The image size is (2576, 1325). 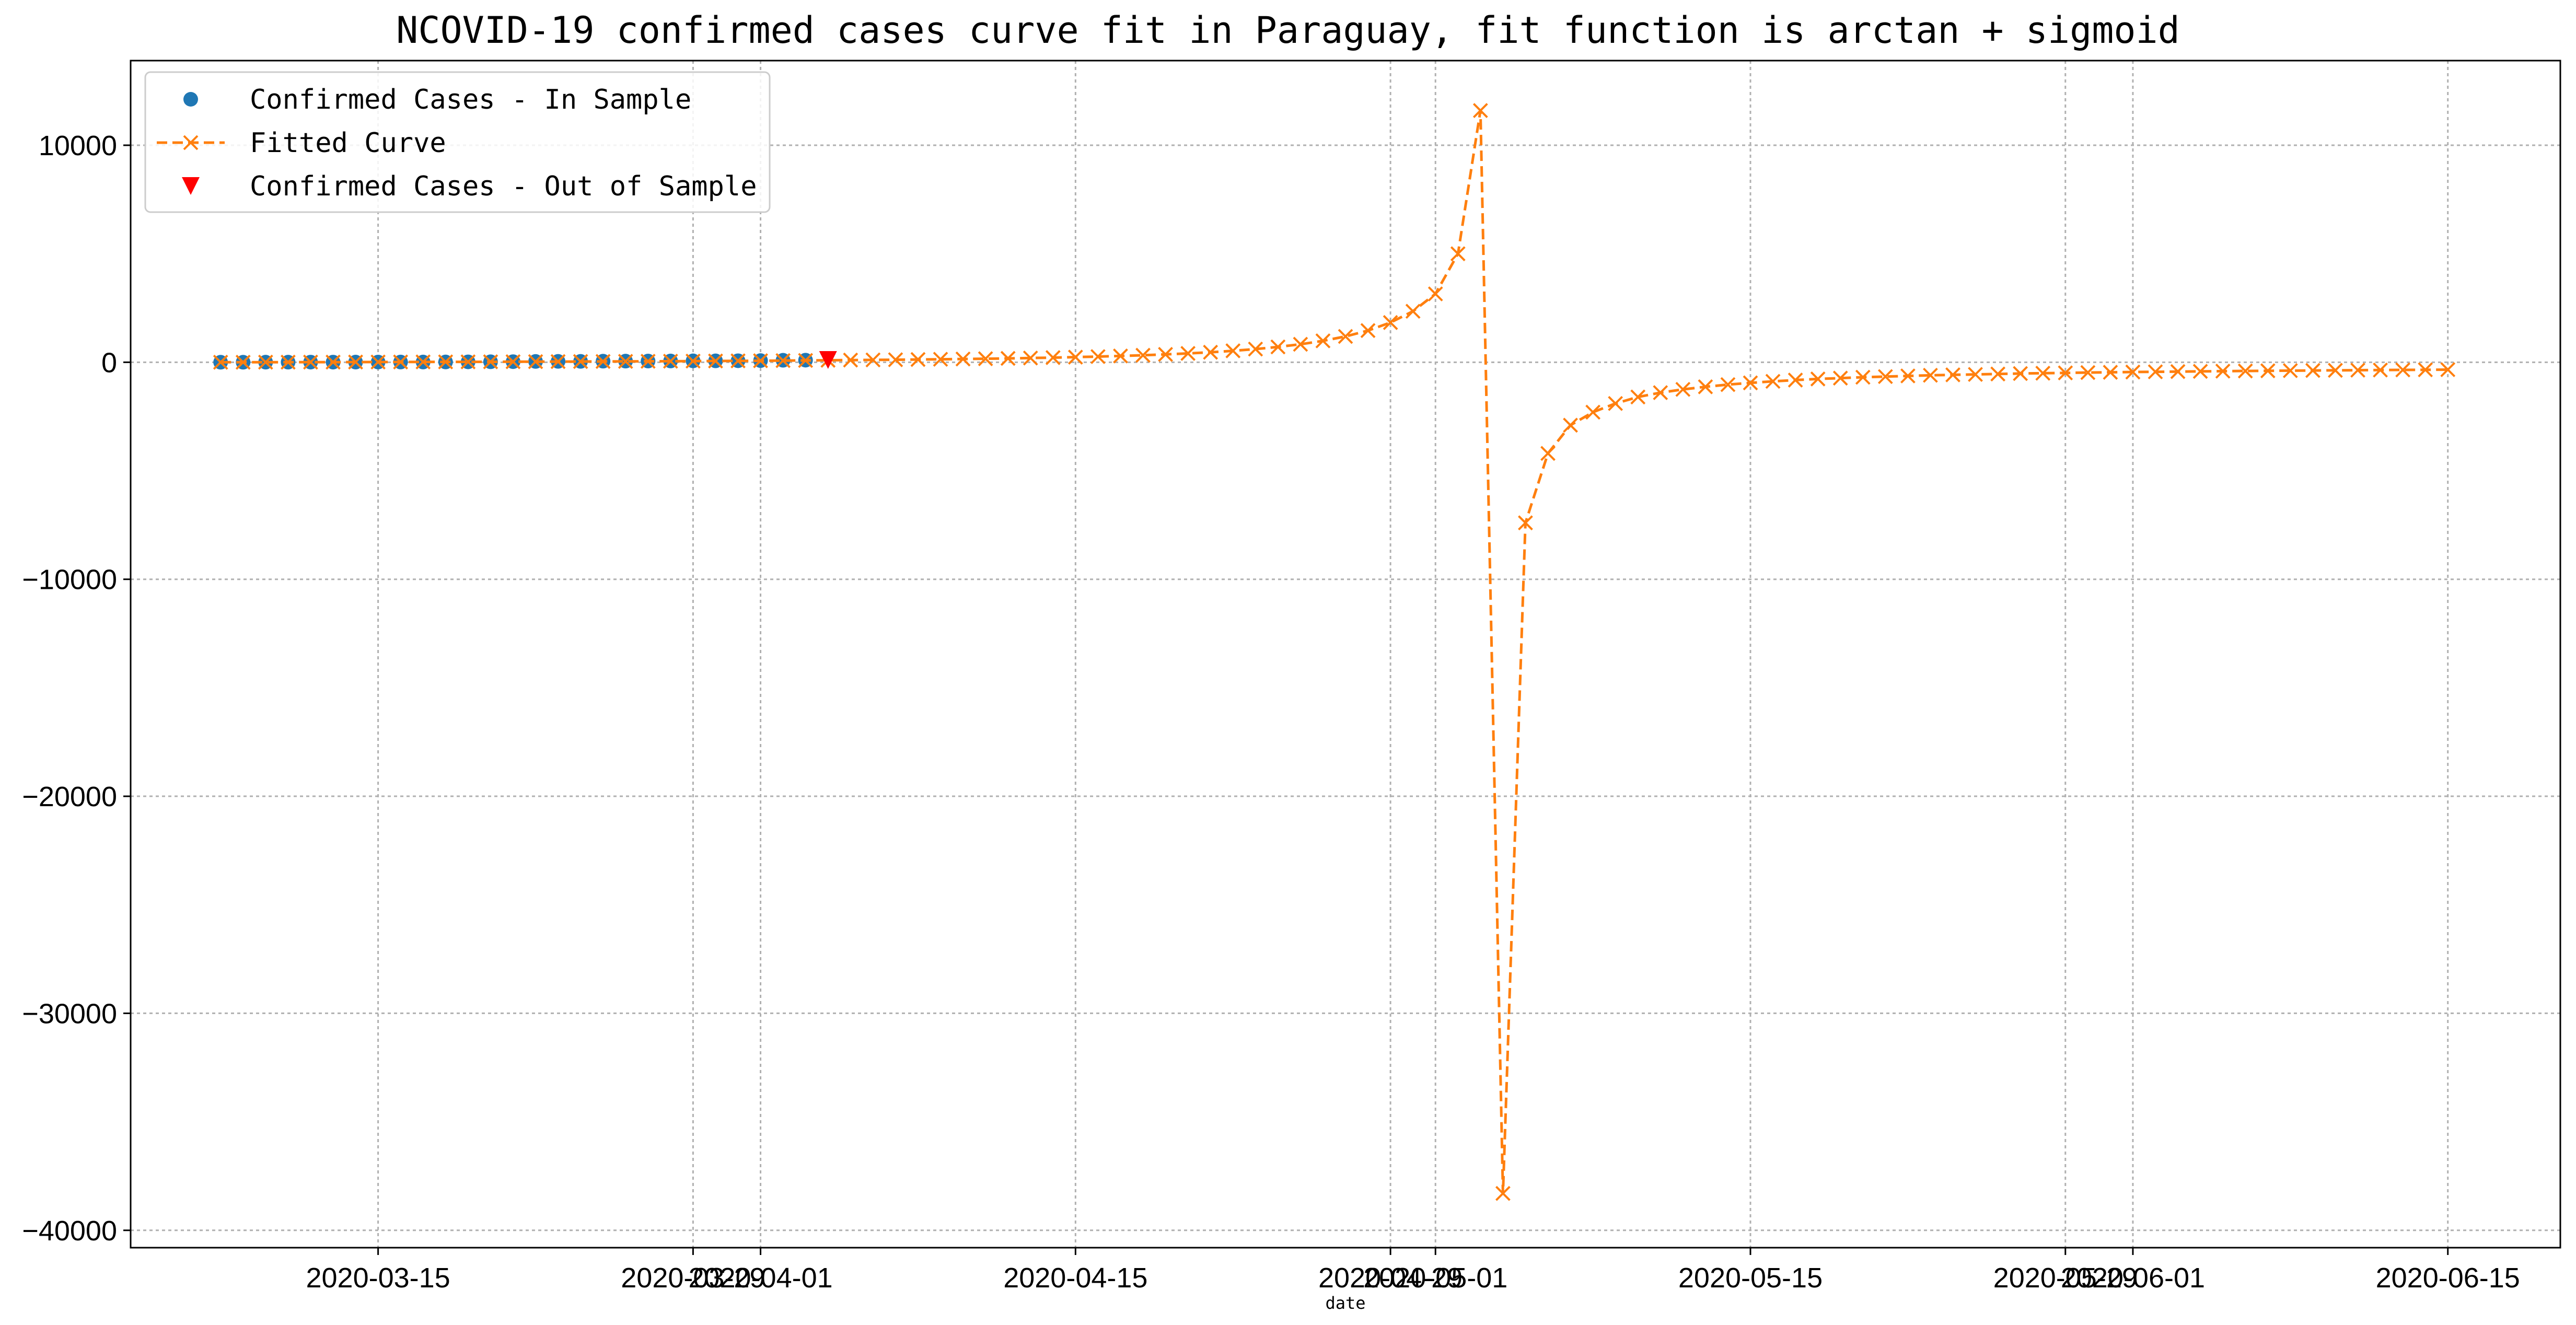 I want to click on legend-label: Confirmed Cases - Out of Sample, so click(x=503, y=186).